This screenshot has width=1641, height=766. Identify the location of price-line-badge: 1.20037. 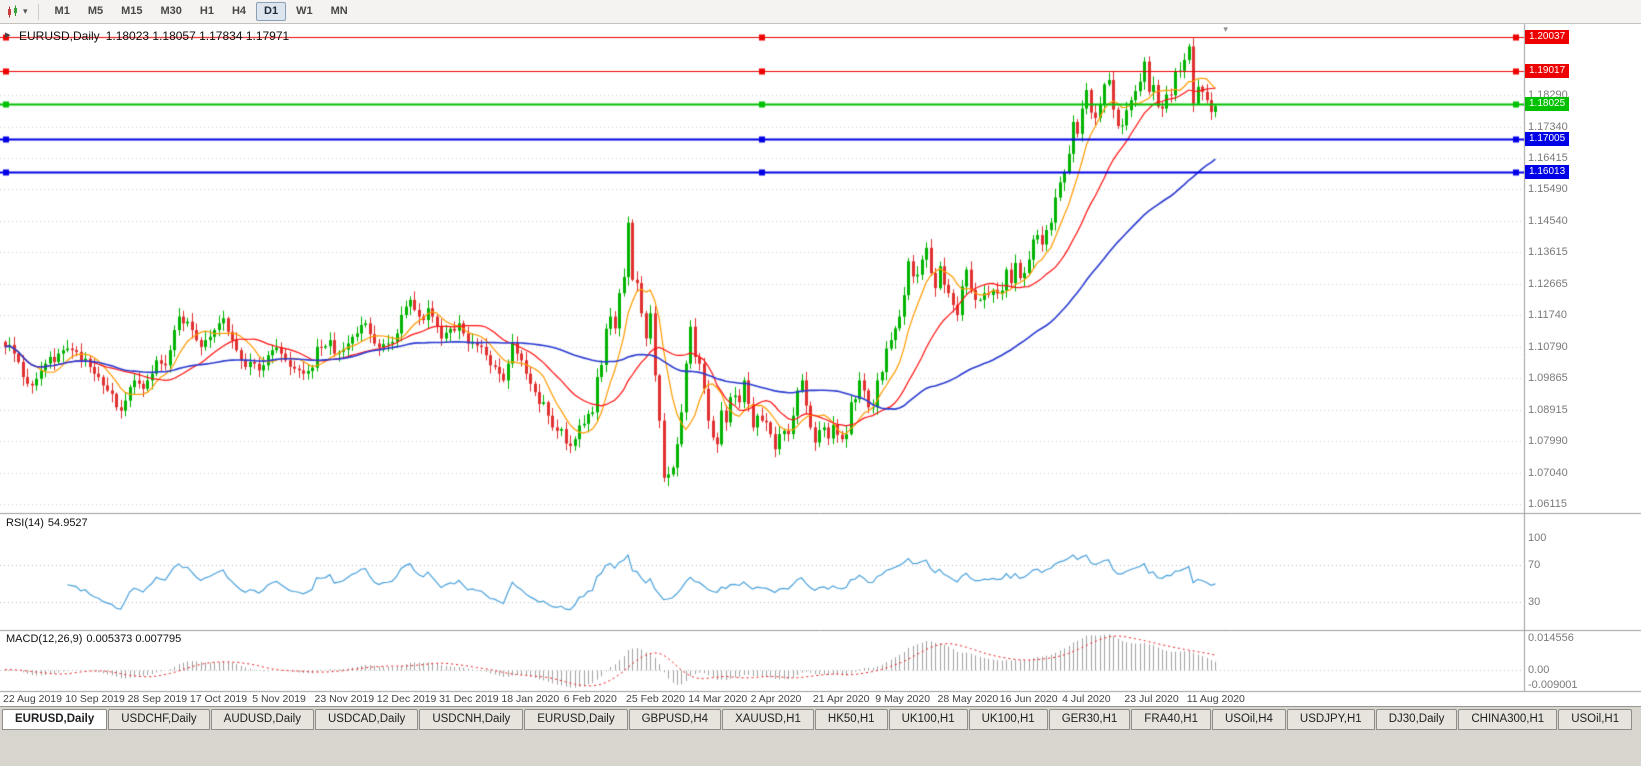
(1547, 36).